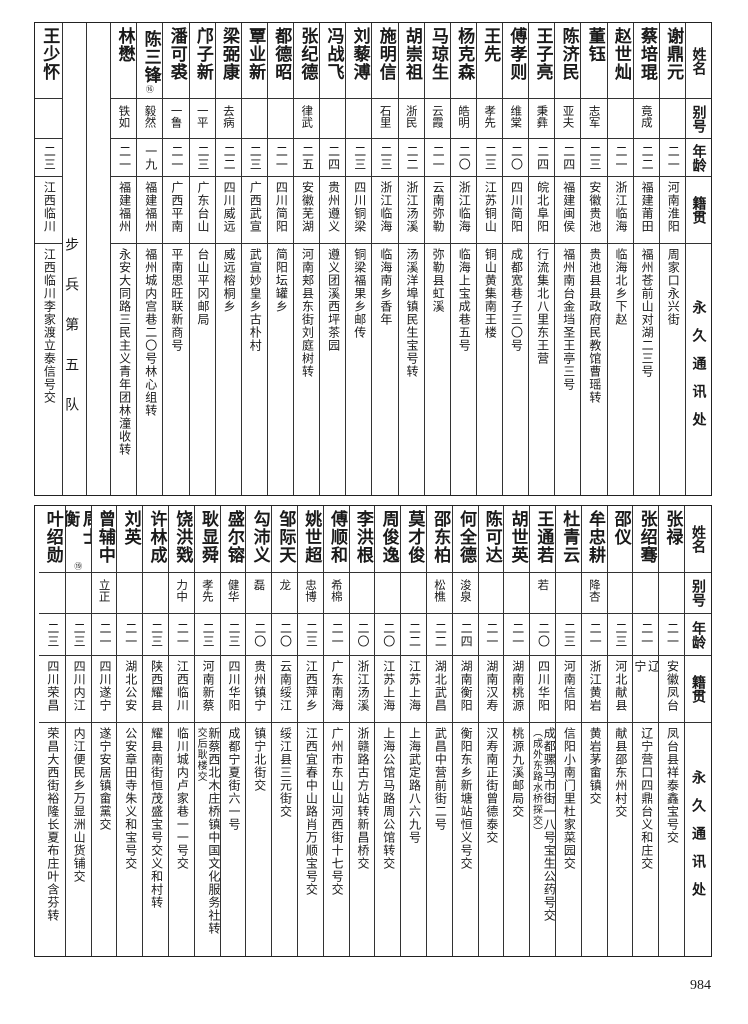 The height and width of the screenshot is (1024, 748). I want to click on person-native-place: 云南绥江, so click(285, 686).